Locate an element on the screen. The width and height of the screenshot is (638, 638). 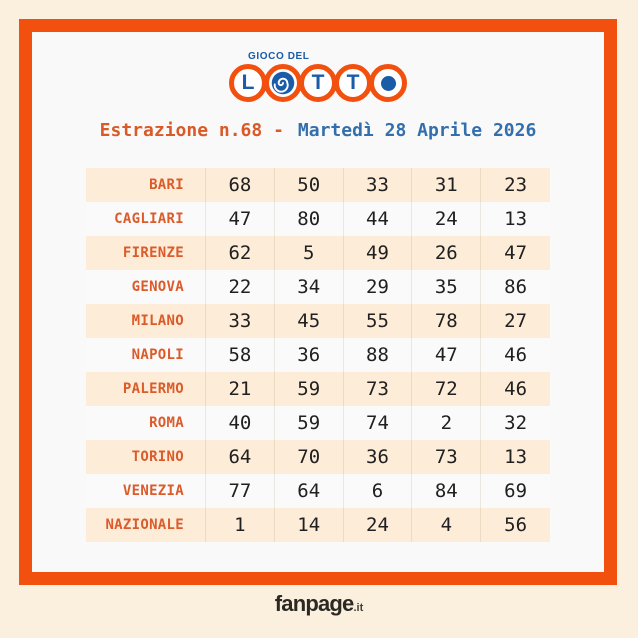
number-cell: 86 is located at coordinates (516, 287).